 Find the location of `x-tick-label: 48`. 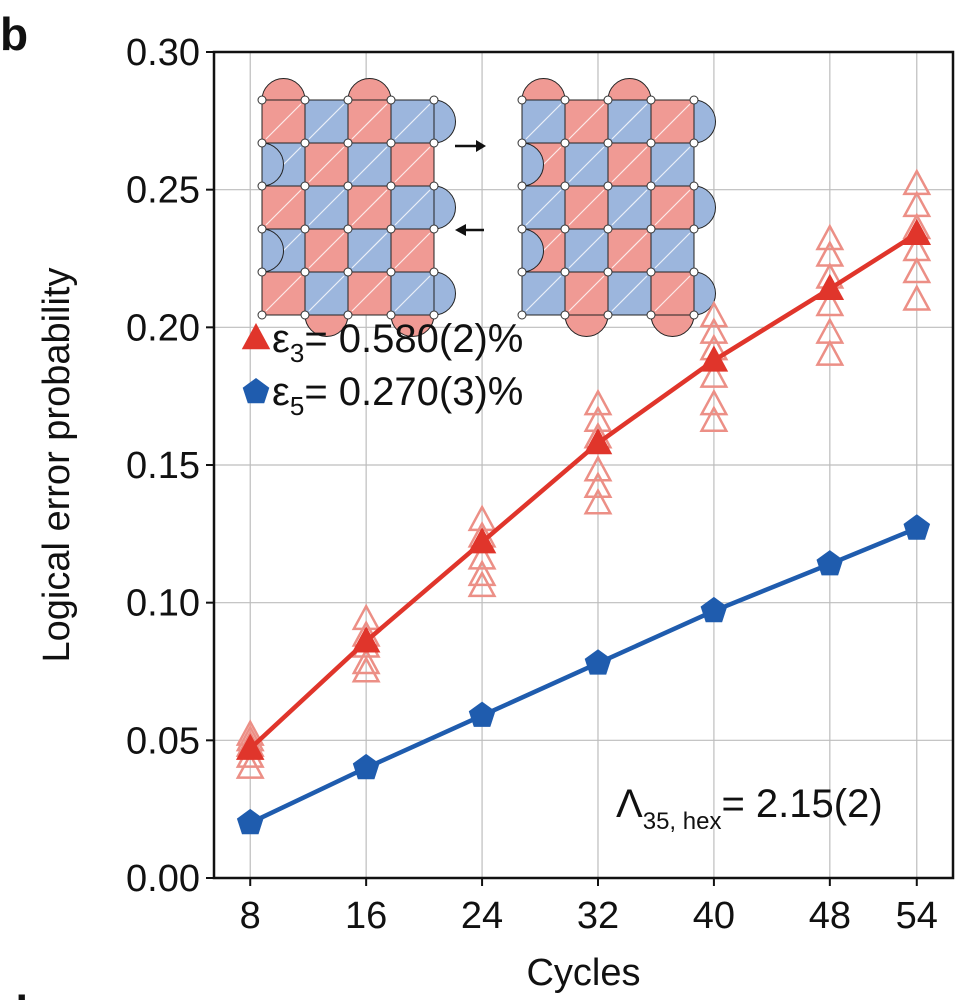

x-tick-label: 48 is located at coordinates (830, 916).